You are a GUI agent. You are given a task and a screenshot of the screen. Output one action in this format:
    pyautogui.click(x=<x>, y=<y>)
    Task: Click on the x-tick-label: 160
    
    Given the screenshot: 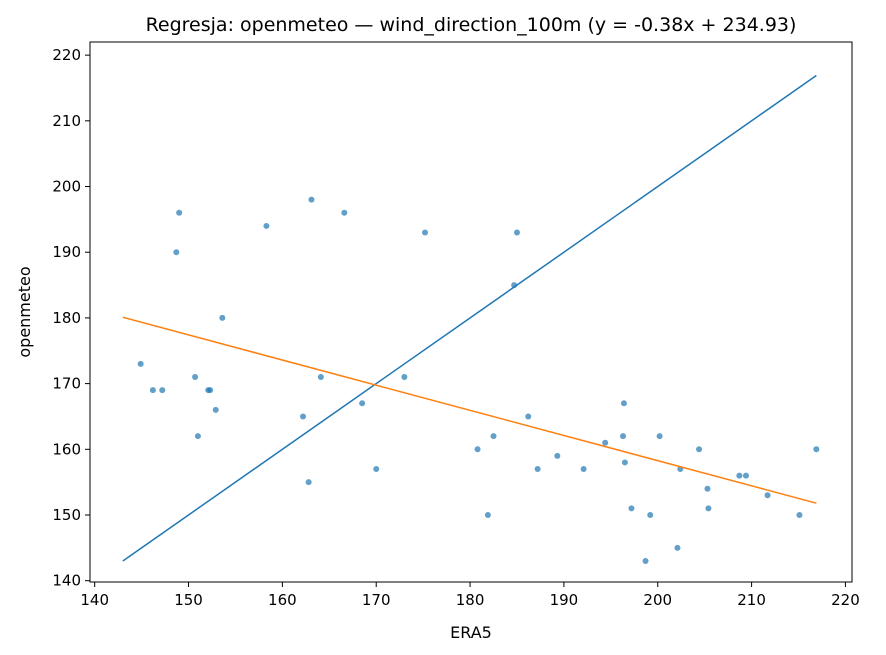 What is the action you would take?
    pyautogui.click(x=282, y=600)
    